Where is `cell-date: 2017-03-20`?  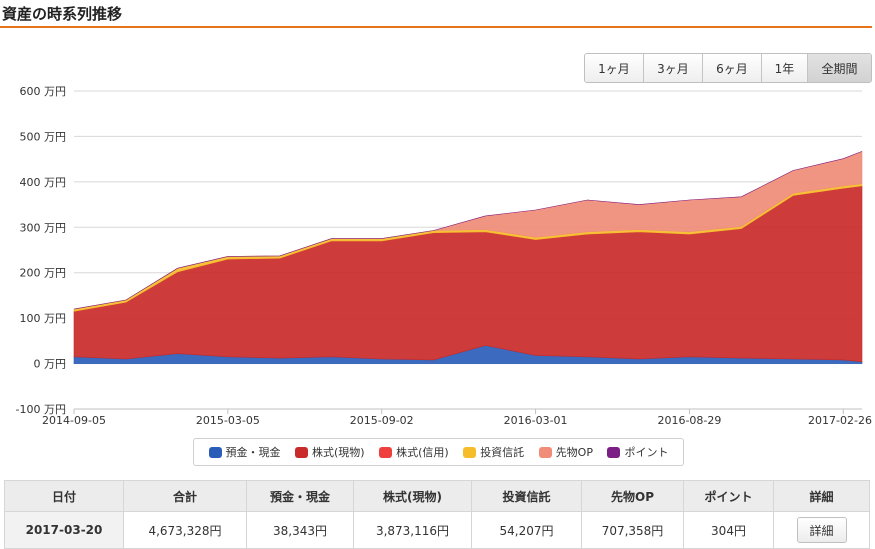 cell-date: 2017-03-20 is located at coordinates (64, 530).